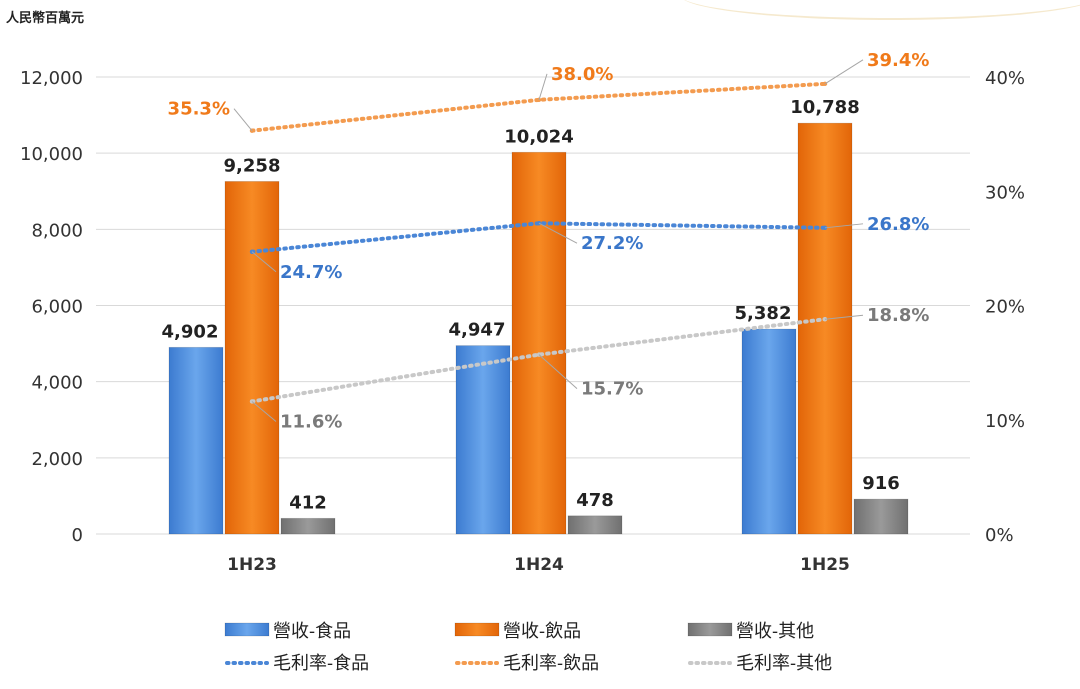 The height and width of the screenshot is (689, 1080). I want to click on legend-label: 營收-飲品, so click(542, 631).